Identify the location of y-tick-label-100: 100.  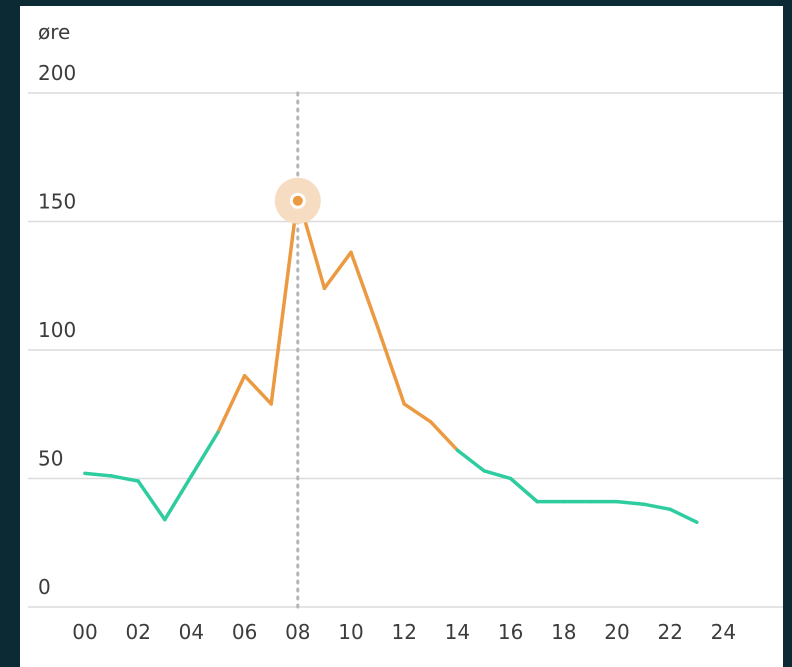
(57, 330).